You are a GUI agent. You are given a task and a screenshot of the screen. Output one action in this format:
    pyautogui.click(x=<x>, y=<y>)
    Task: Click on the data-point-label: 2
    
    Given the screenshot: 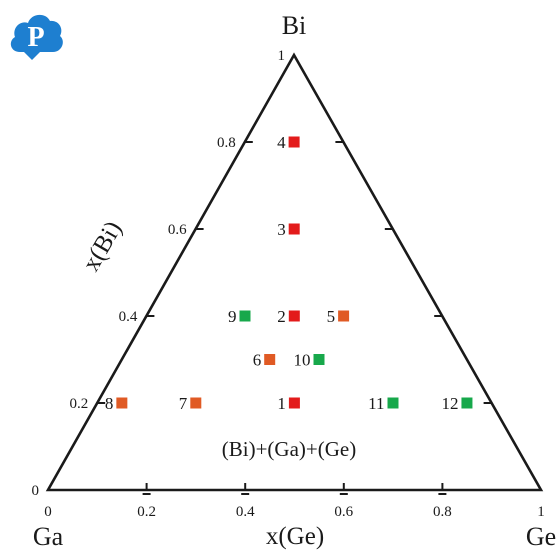 What is the action you would take?
    pyautogui.click(x=281, y=316)
    